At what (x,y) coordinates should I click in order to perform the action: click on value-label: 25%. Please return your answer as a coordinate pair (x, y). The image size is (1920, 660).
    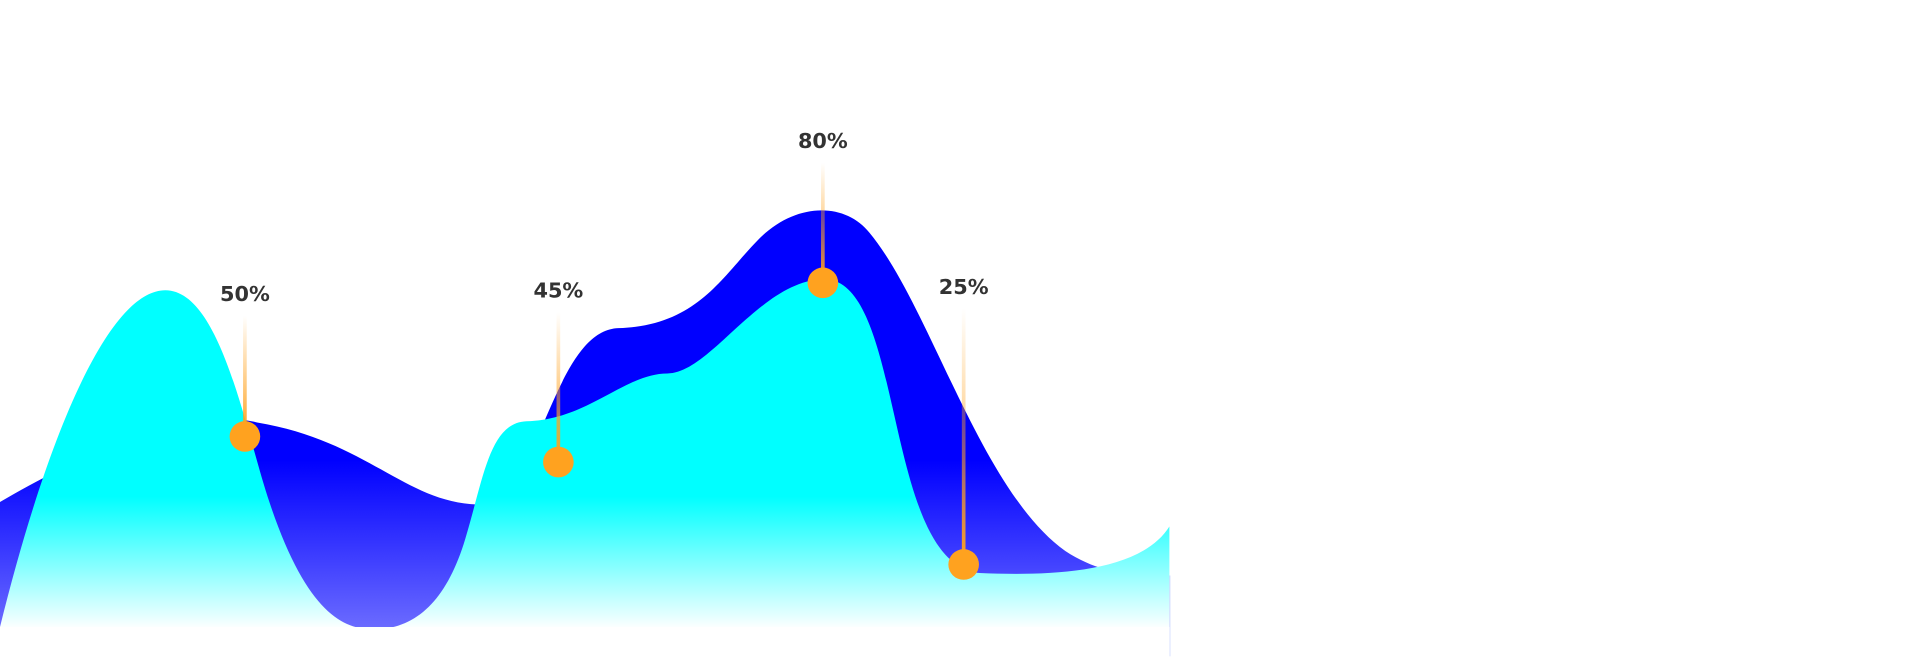
    Looking at the image, I should click on (964, 287).